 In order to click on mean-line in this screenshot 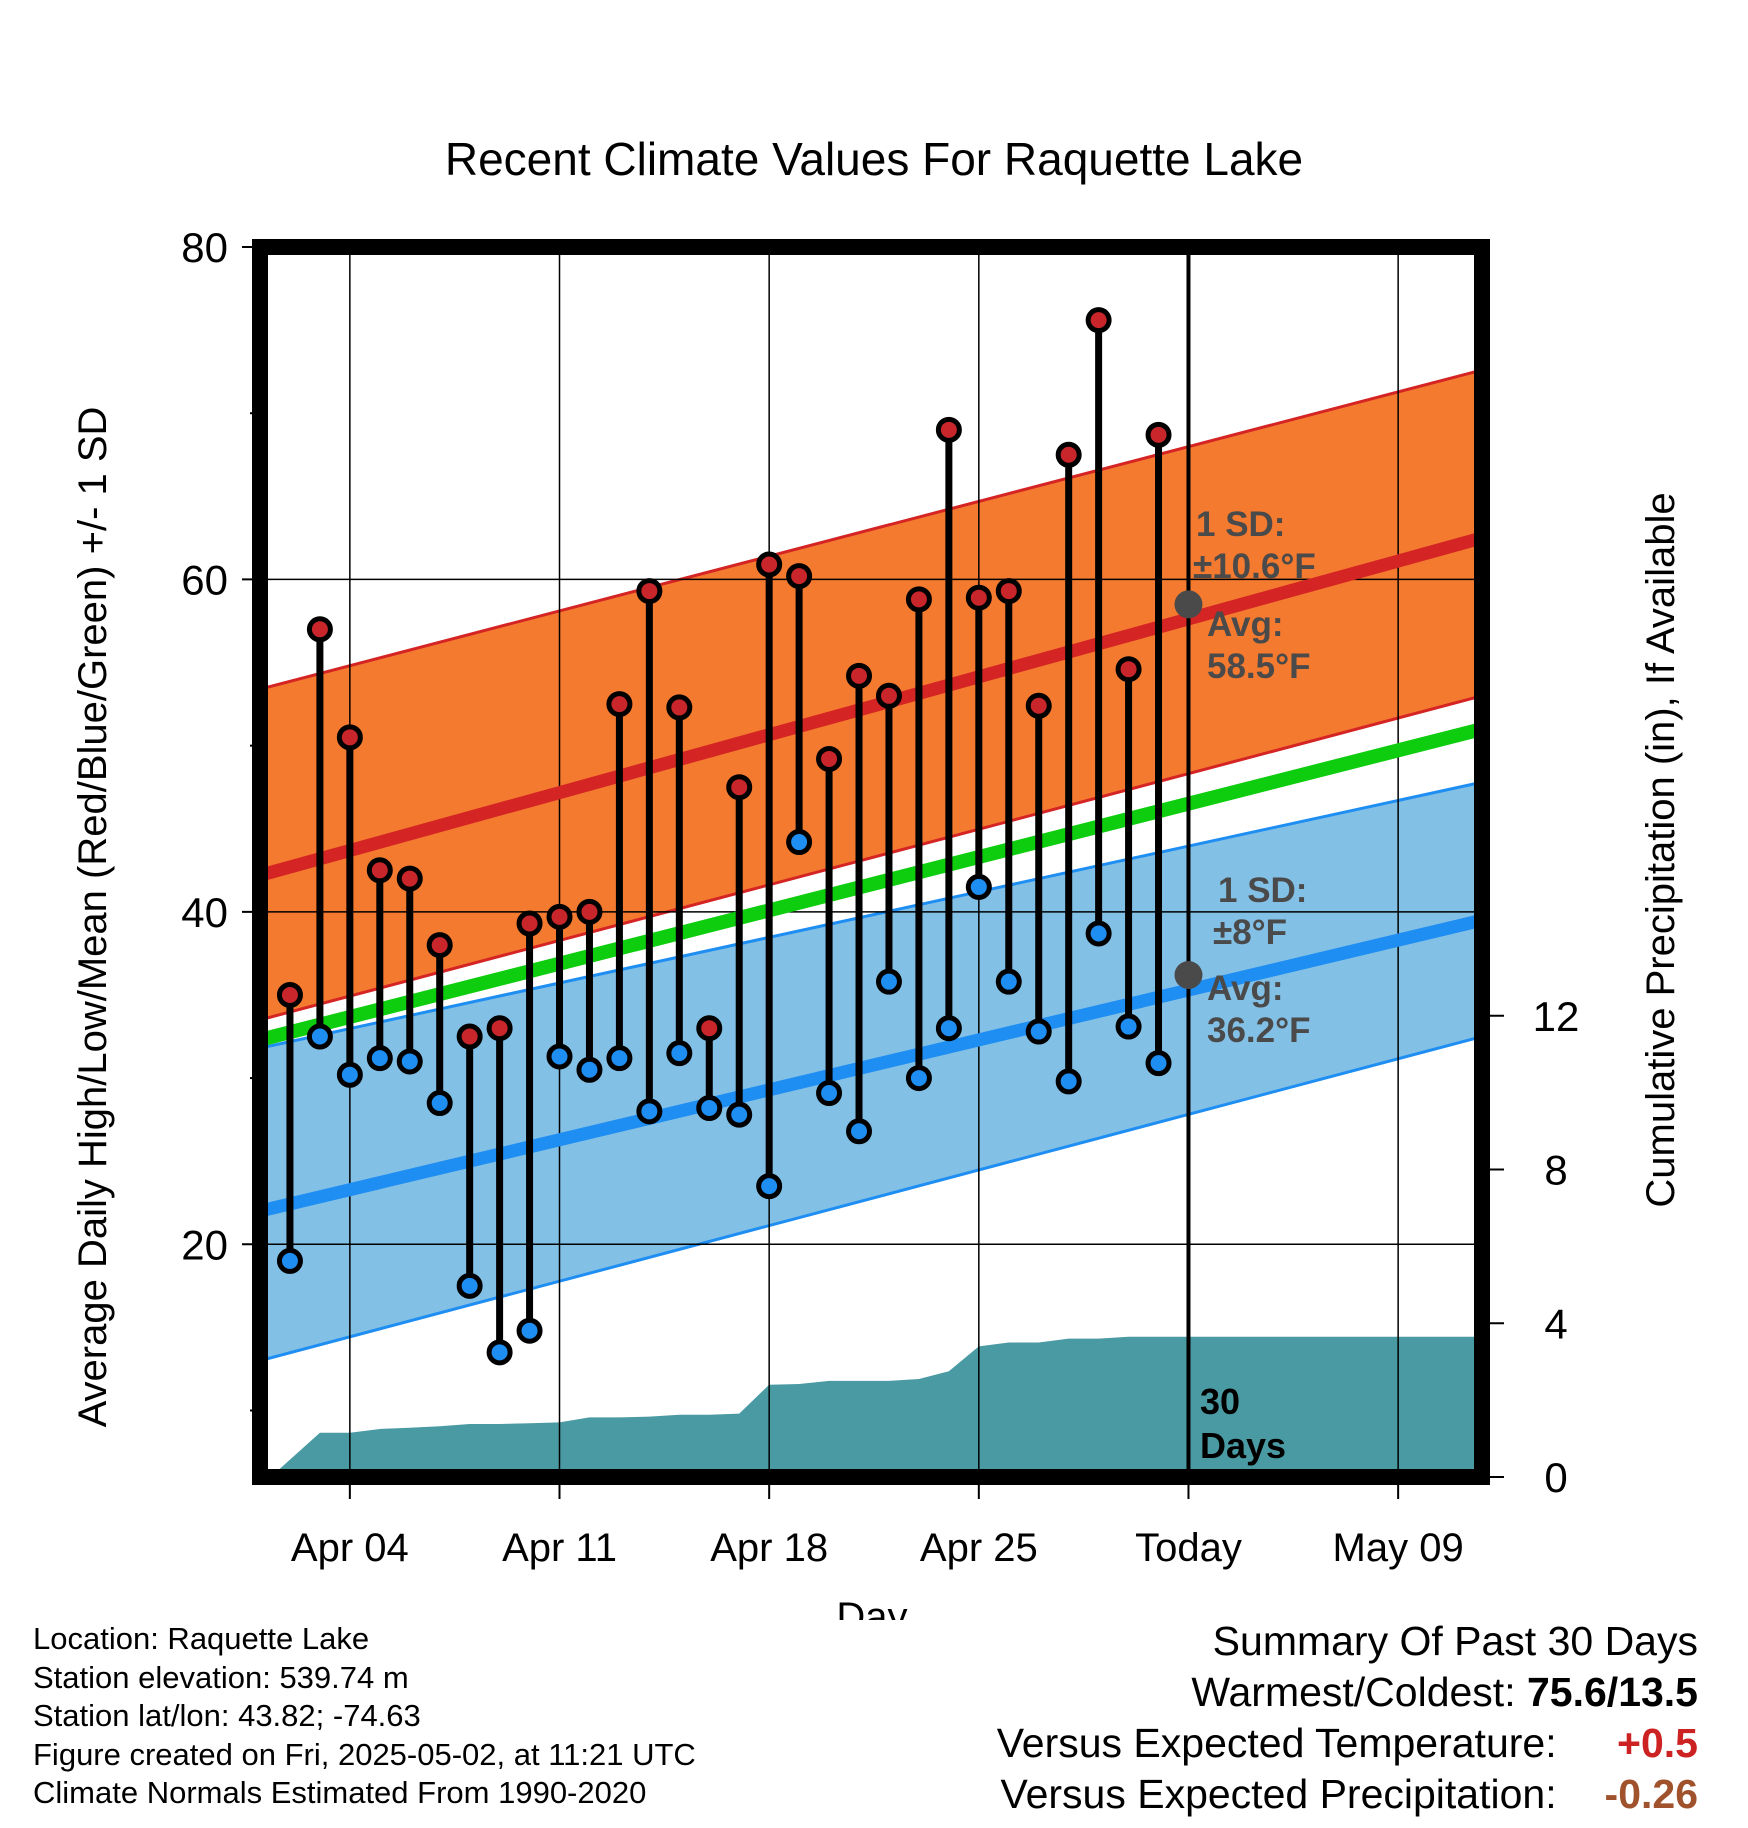, I will do `click(871, 884)`.